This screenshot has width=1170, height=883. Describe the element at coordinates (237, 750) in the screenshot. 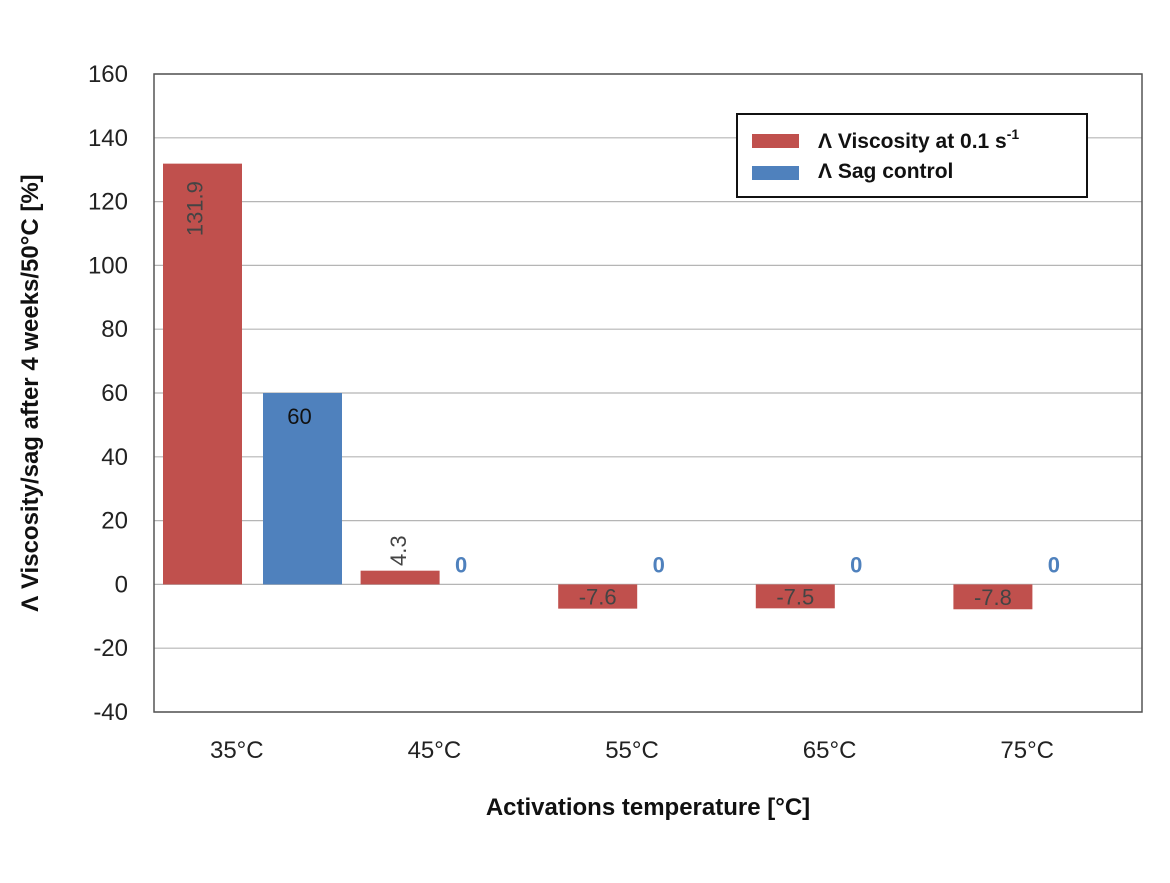

I see `x-tick-label: 35°C` at that location.